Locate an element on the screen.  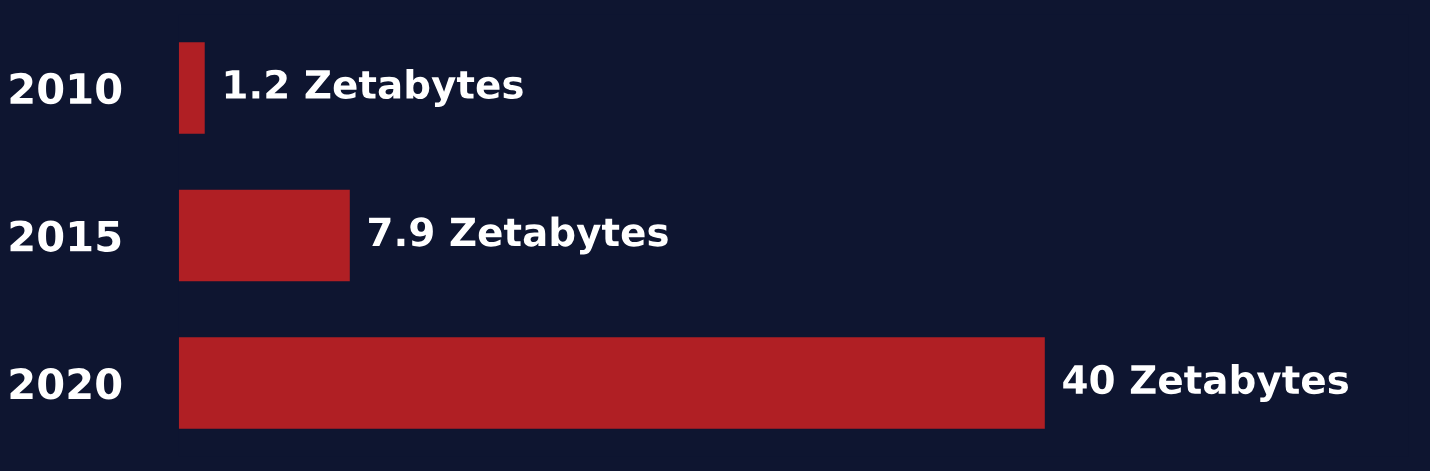
y-tick-label: 2015 is located at coordinates (65, 236).